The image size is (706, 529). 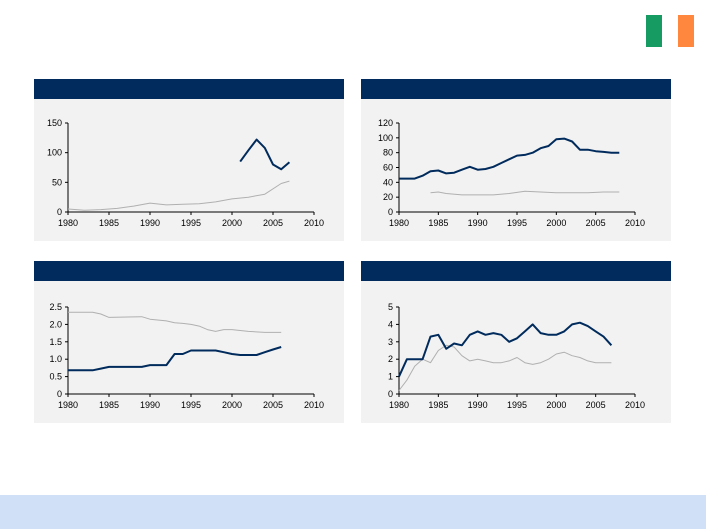 What do you see at coordinates (686, 31) in the screenshot?
I see `flag-stripe-orange` at bounding box center [686, 31].